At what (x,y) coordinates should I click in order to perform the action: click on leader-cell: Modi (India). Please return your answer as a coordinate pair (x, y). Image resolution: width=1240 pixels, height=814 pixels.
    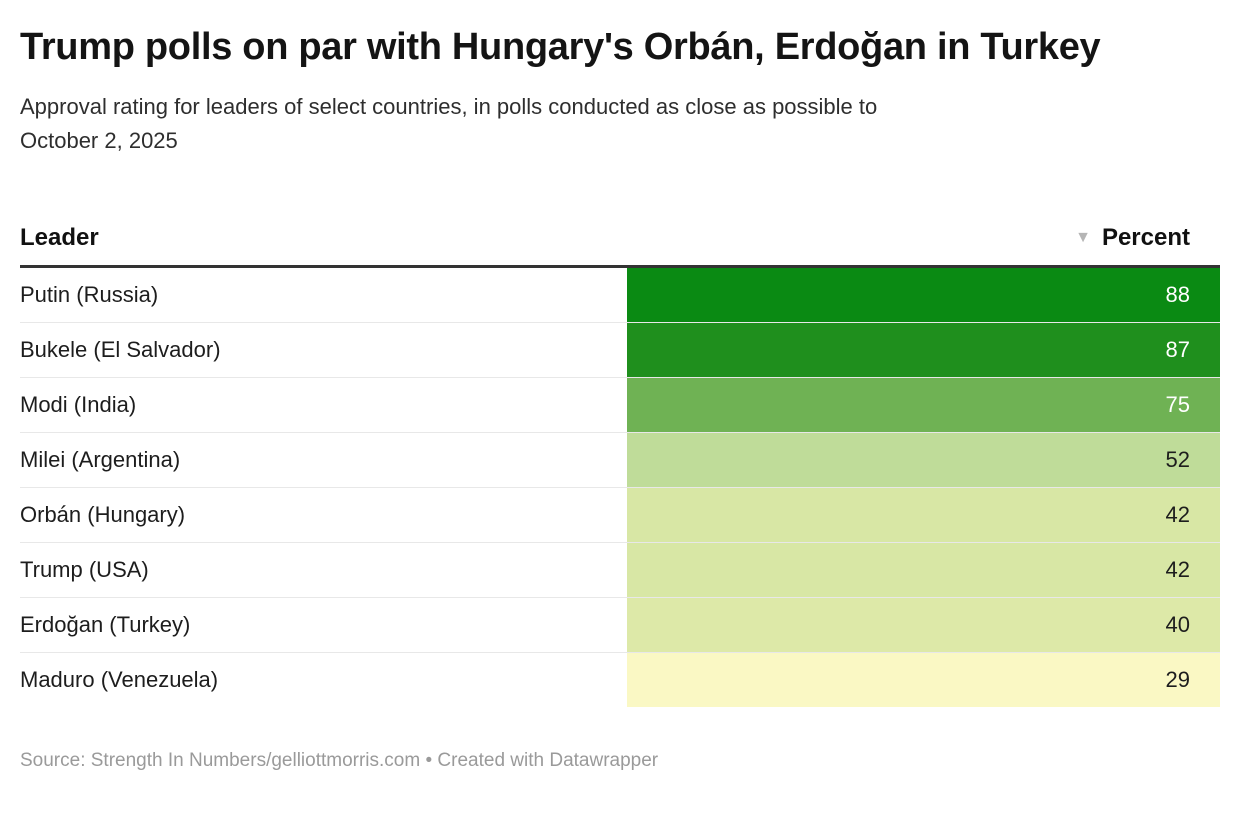
    Looking at the image, I should click on (78, 404).